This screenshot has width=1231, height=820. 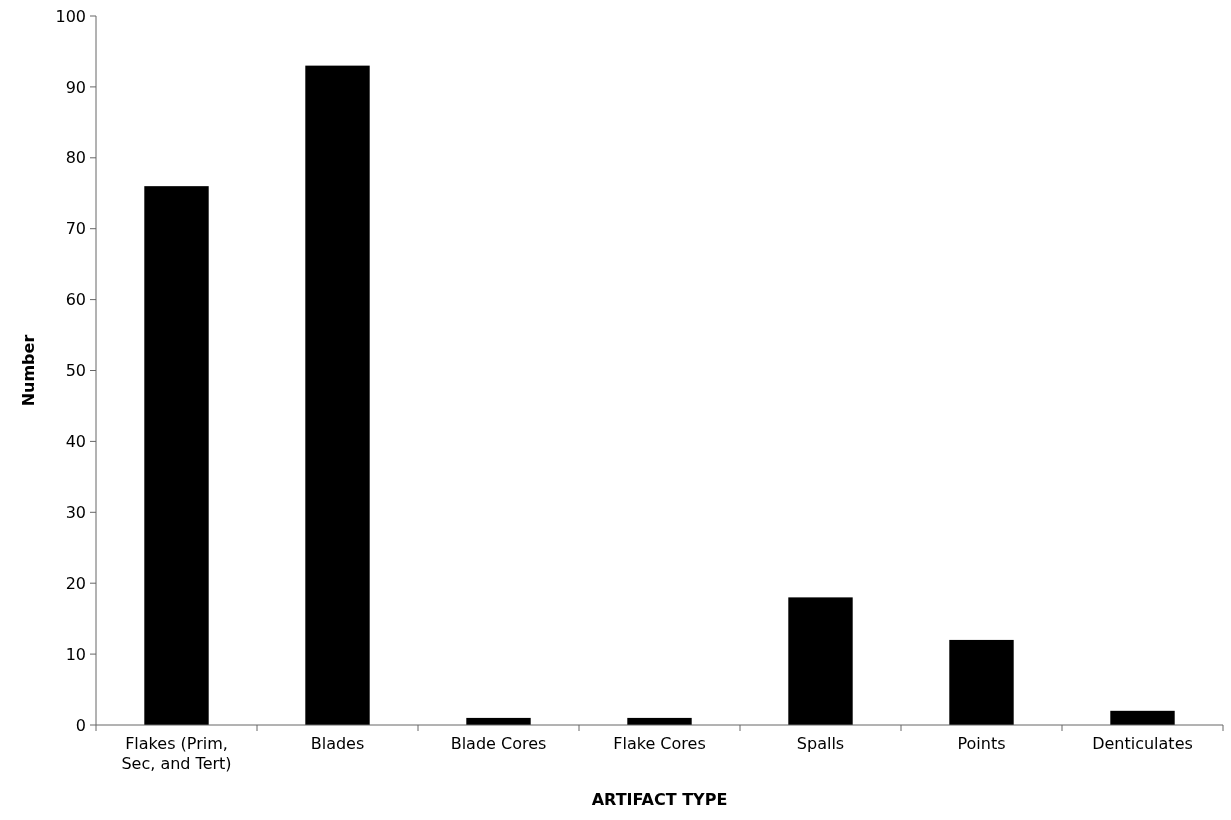 I want to click on y-tick-label: 20, so click(x=75, y=583).